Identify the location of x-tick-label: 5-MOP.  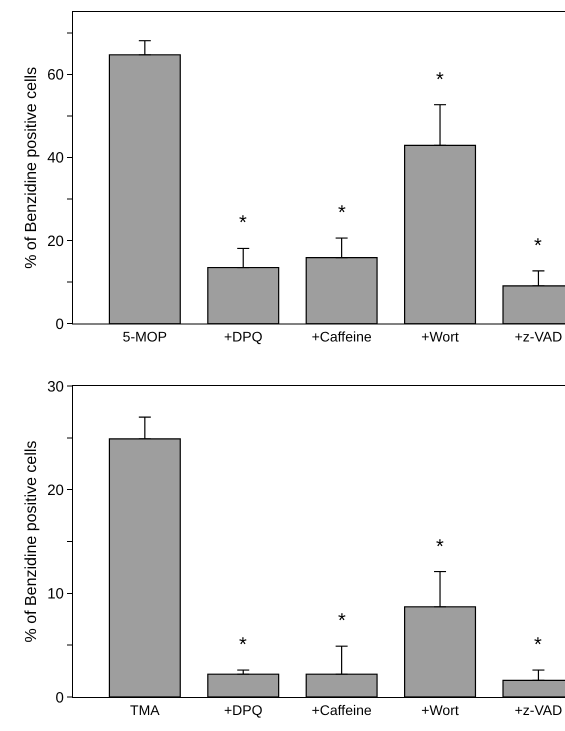
(144, 336).